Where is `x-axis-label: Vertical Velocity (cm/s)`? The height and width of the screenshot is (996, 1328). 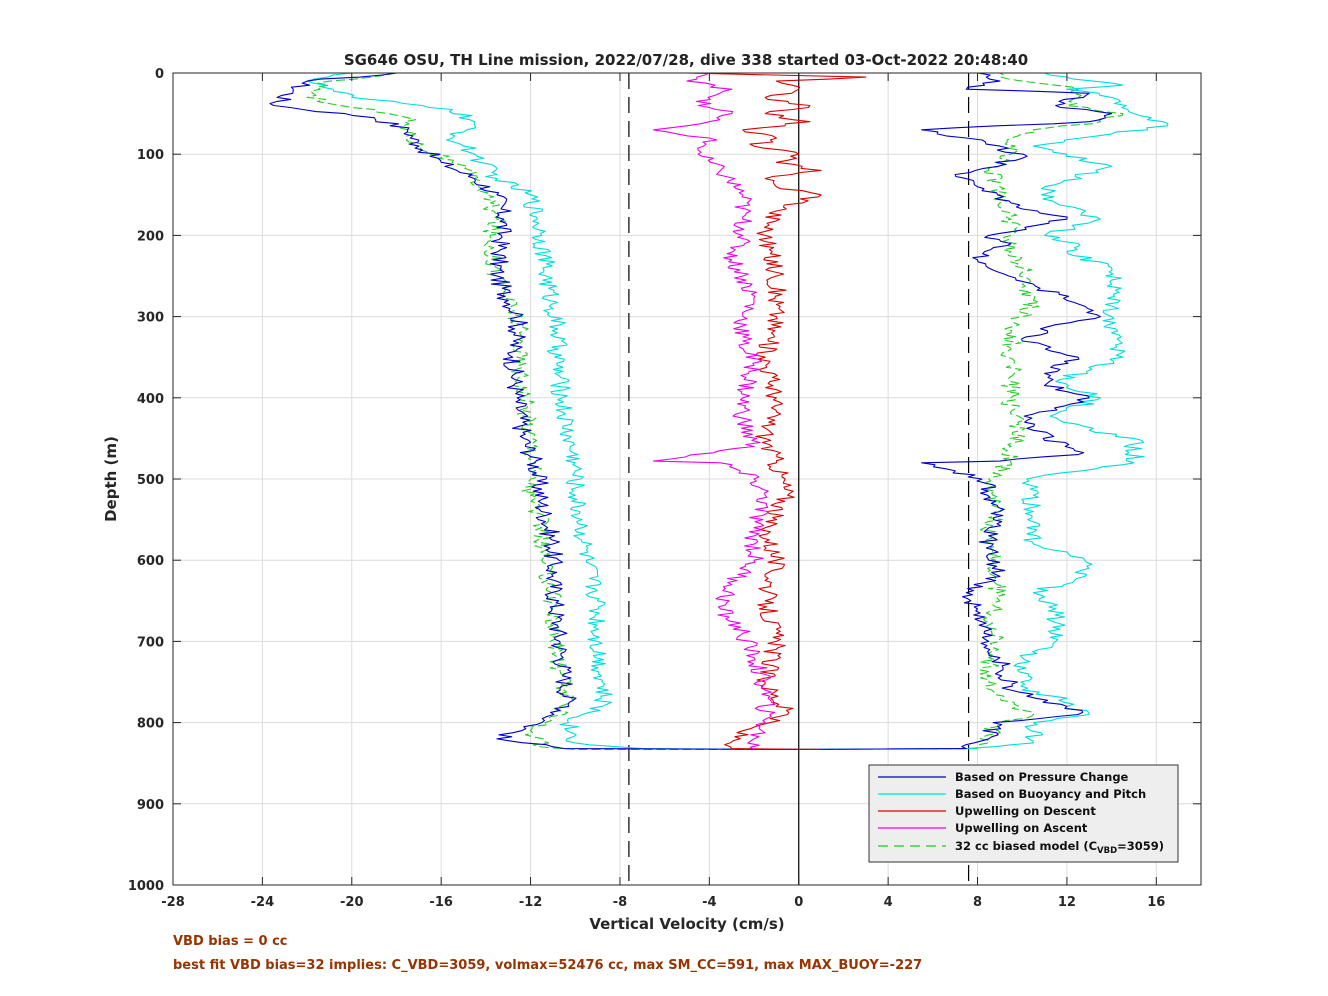 x-axis-label: Vertical Velocity (cm/s) is located at coordinates (686, 924).